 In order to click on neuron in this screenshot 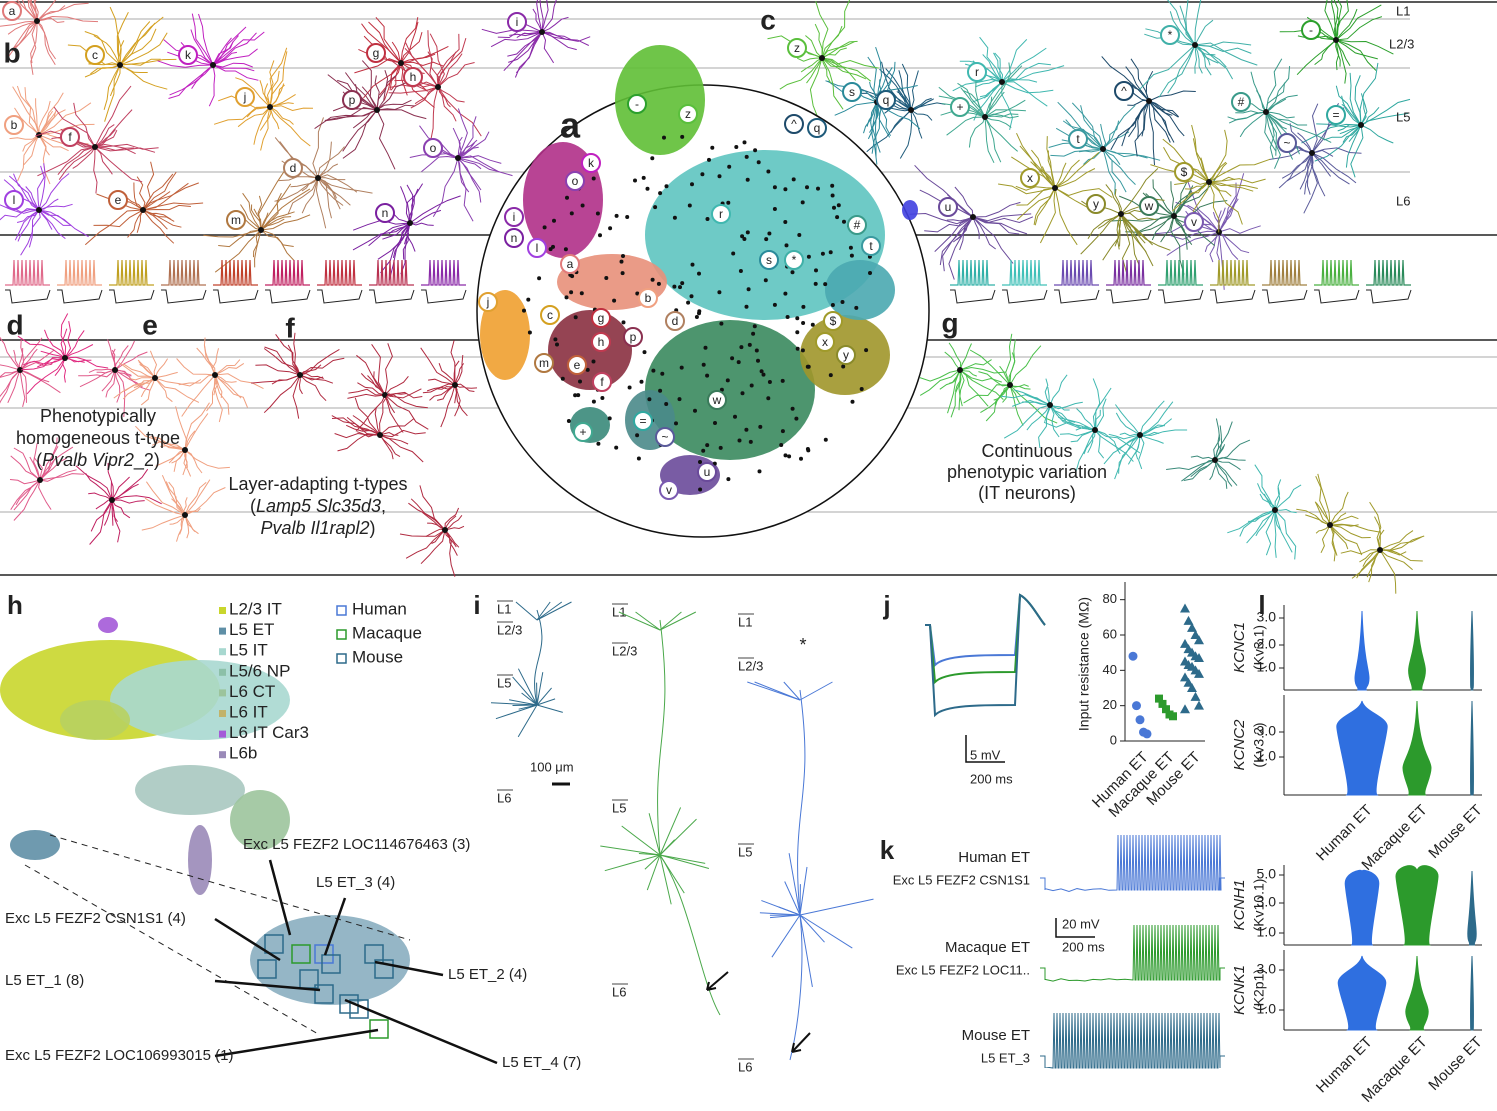, I will do `click(257, 219)`.